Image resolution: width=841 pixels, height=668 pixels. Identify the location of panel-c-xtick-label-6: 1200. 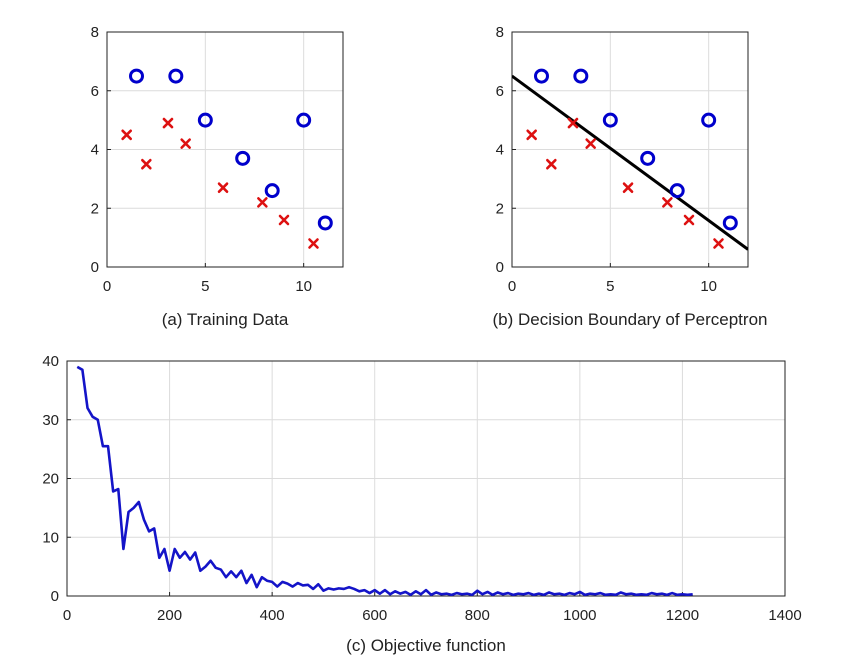
(682, 615).